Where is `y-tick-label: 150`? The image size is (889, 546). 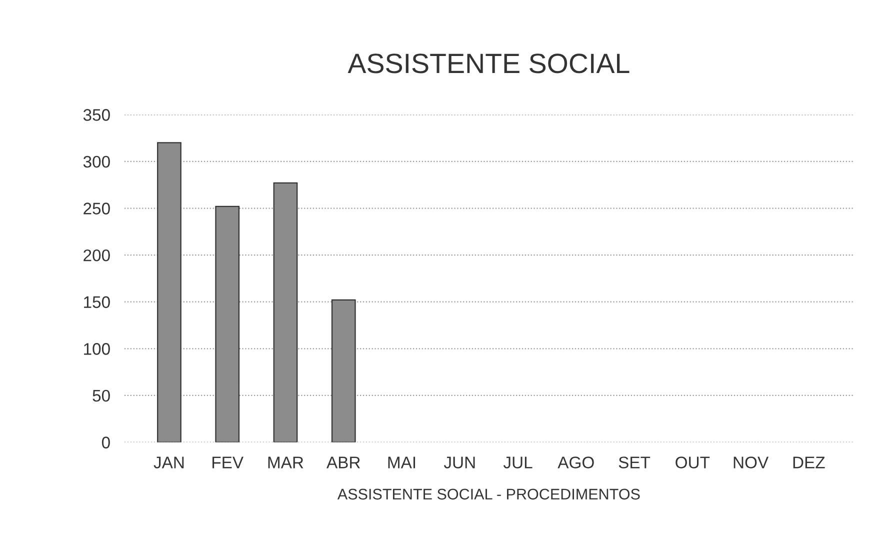 y-tick-label: 150 is located at coordinates (97, 302).